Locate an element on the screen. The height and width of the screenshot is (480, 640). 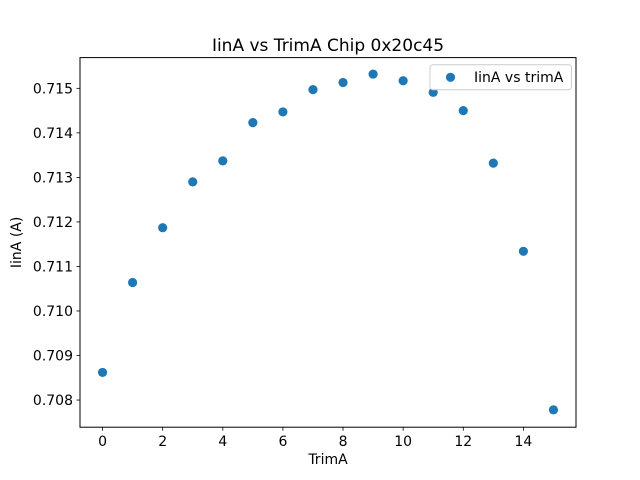
y-tick-label: 0.714 is located at coordinates (53, 134).